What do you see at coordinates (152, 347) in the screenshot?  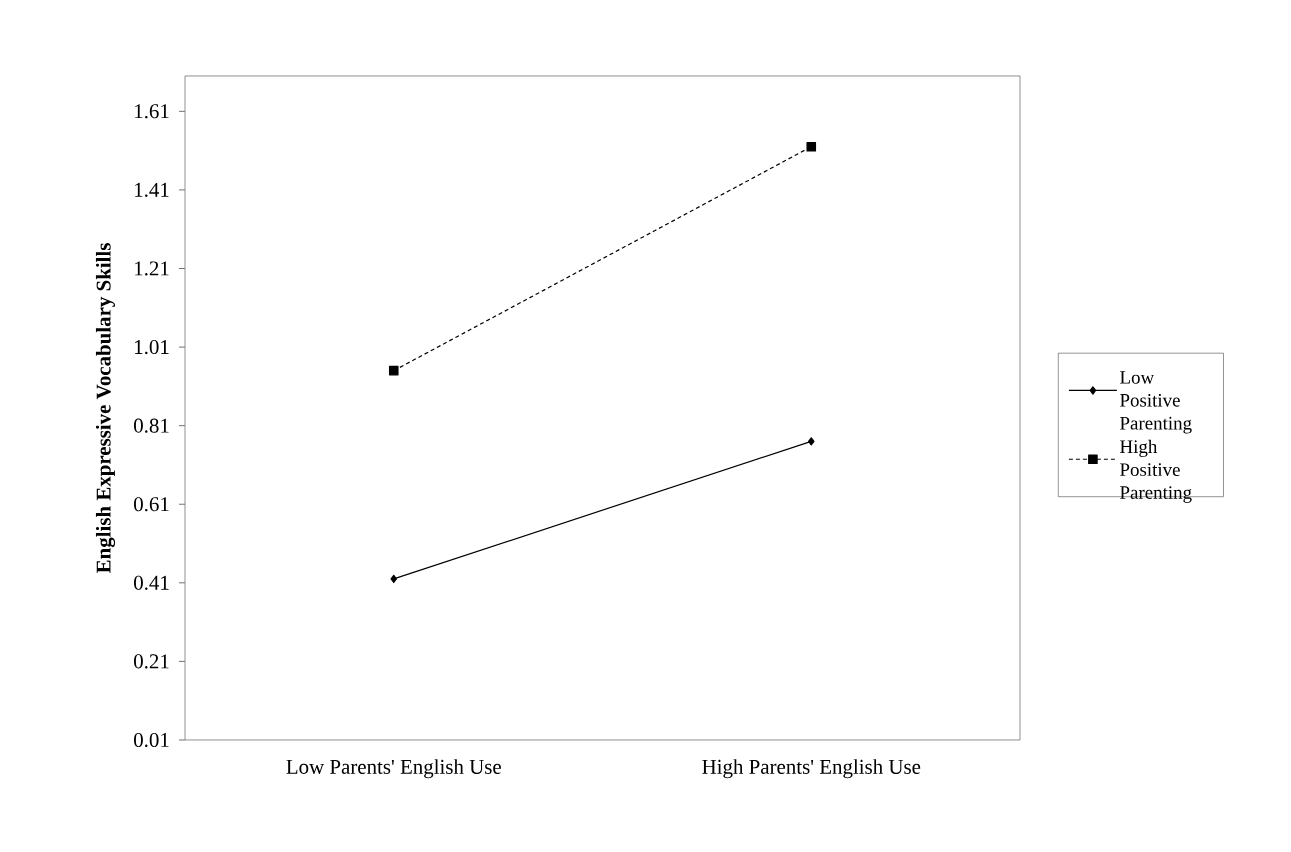 I see `y-tick-label: 1.01` at bounding box center [152, 347].